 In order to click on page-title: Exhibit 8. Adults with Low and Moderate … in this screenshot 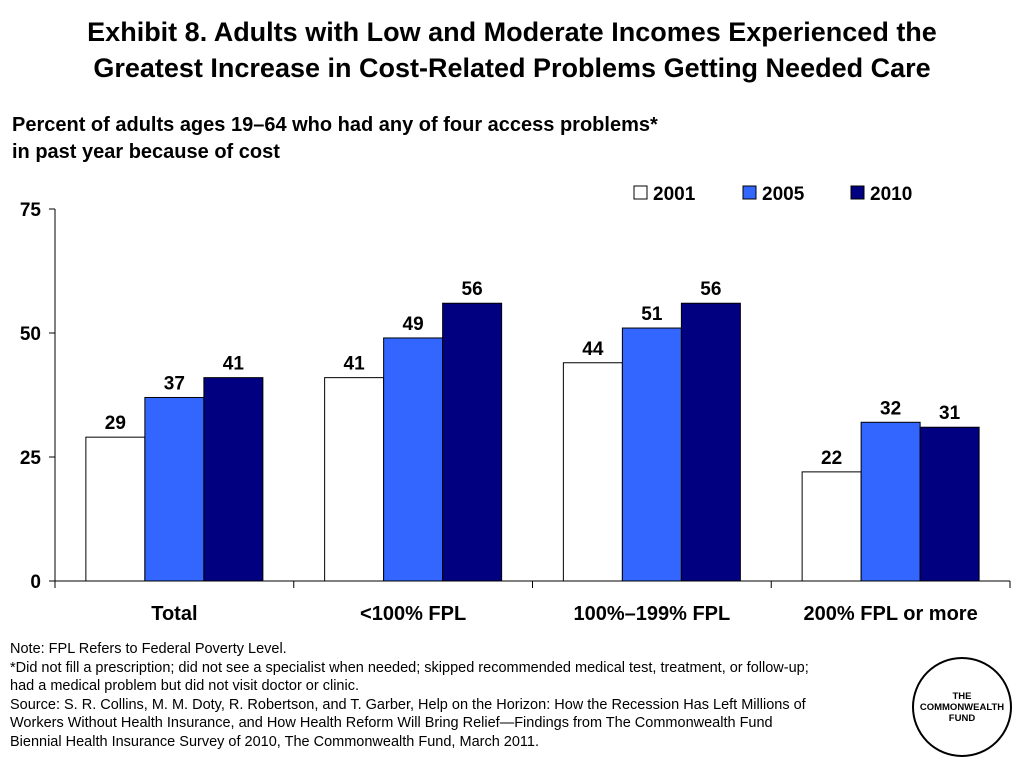, I will do `click(512, 50)`.